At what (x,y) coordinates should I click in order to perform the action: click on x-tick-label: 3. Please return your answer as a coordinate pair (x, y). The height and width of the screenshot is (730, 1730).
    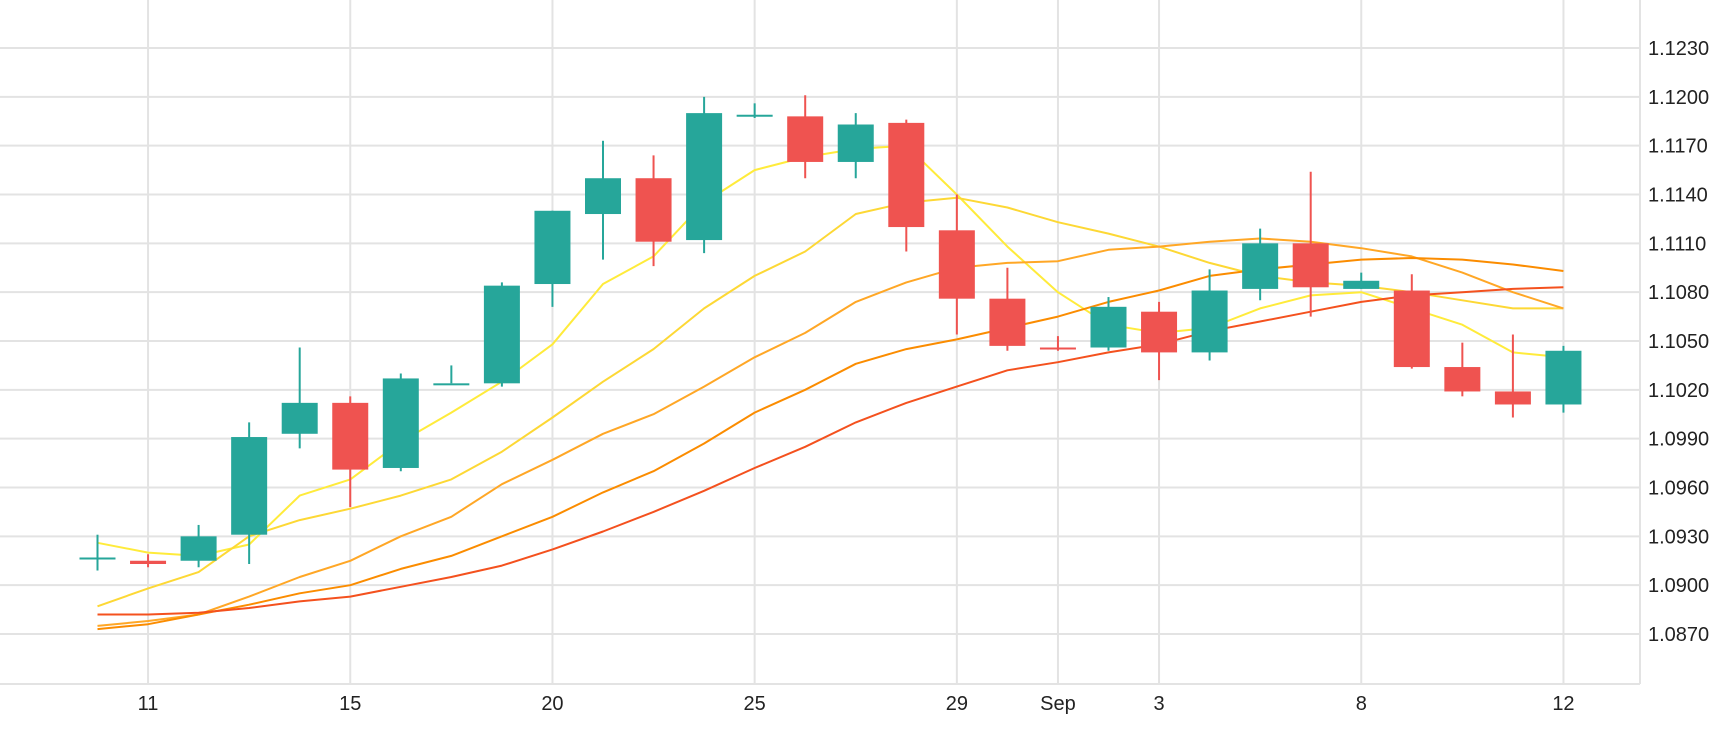
    Looking at the image, I should click on (1158, 704).